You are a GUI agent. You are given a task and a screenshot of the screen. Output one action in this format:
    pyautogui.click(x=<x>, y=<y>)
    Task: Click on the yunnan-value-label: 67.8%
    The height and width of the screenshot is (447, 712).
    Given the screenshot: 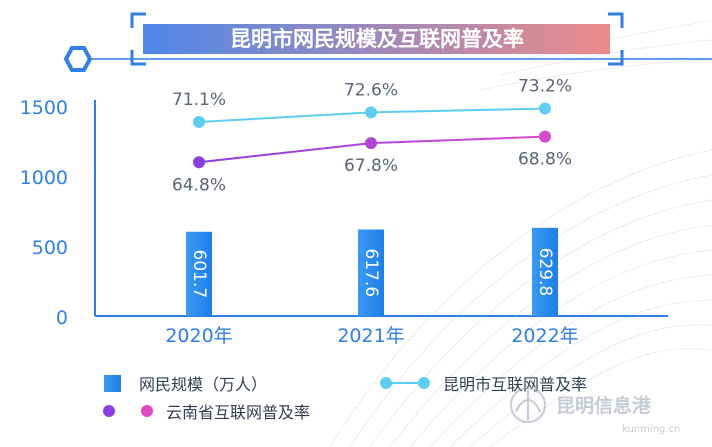 What is the action you would take?
    pyautogui.click(x=371, y=166)
    